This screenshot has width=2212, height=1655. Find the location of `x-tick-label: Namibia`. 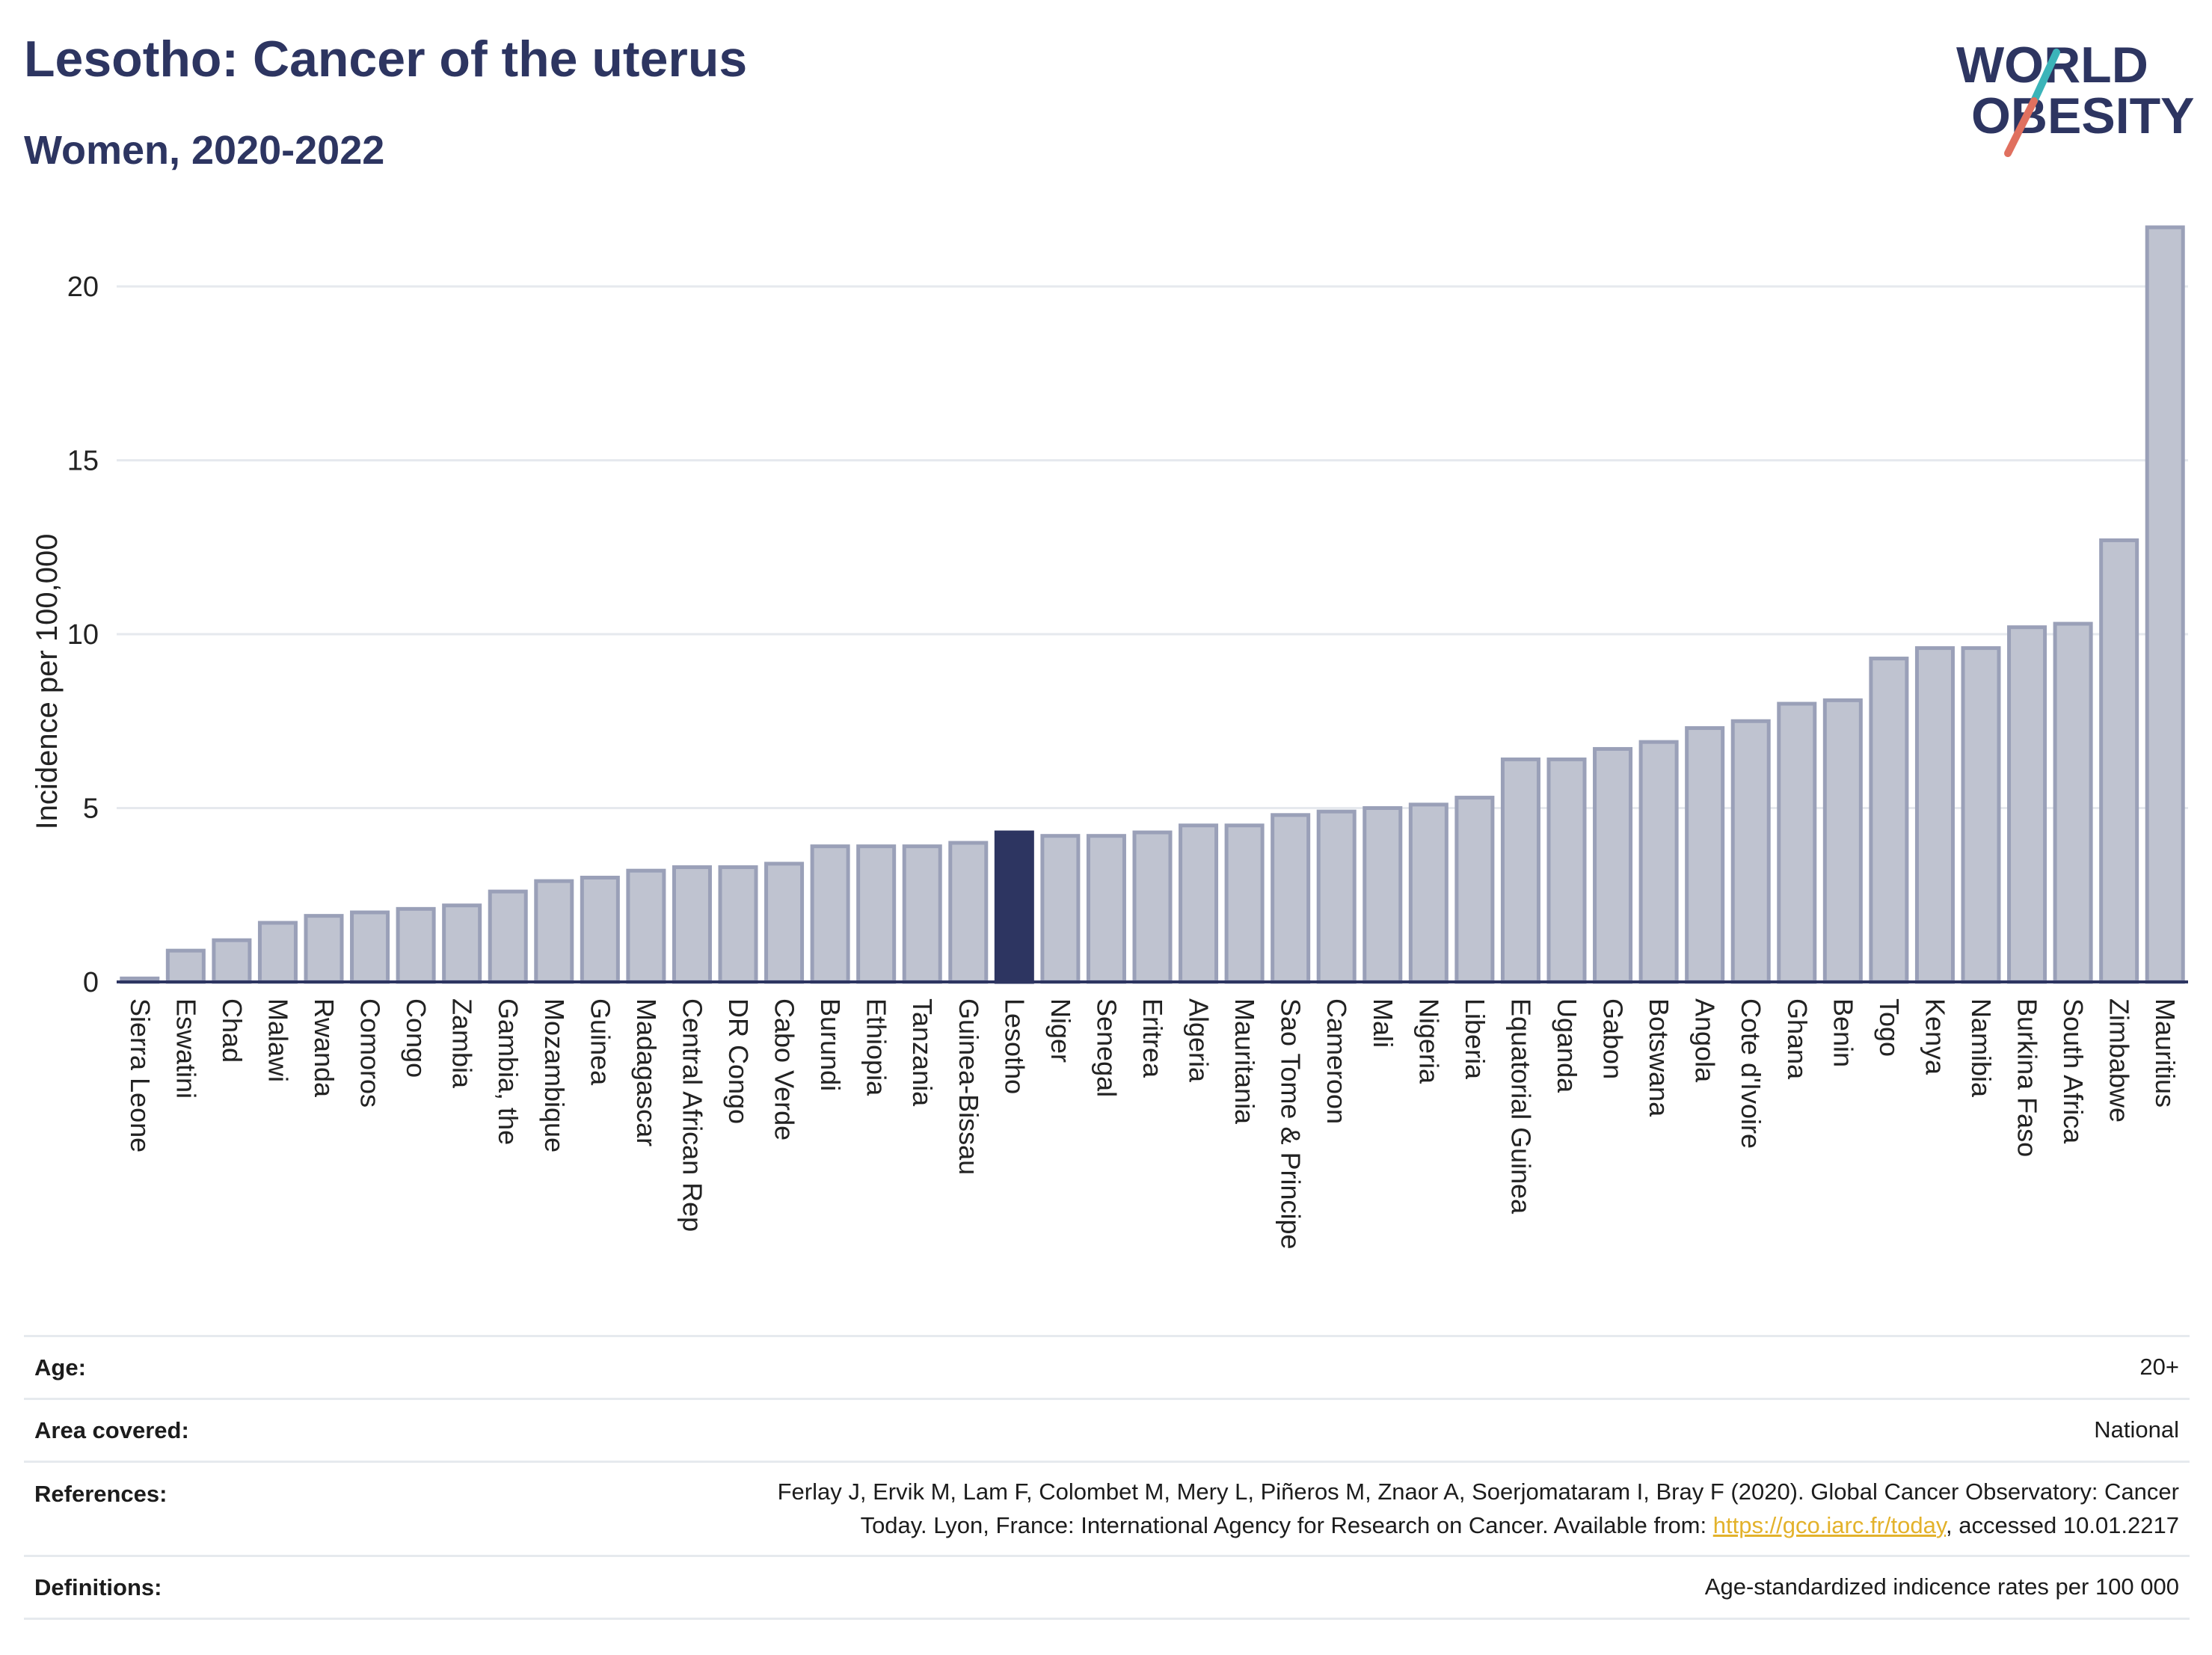

x-tick-label: Namibia is located at coordinates (1981, 1048).